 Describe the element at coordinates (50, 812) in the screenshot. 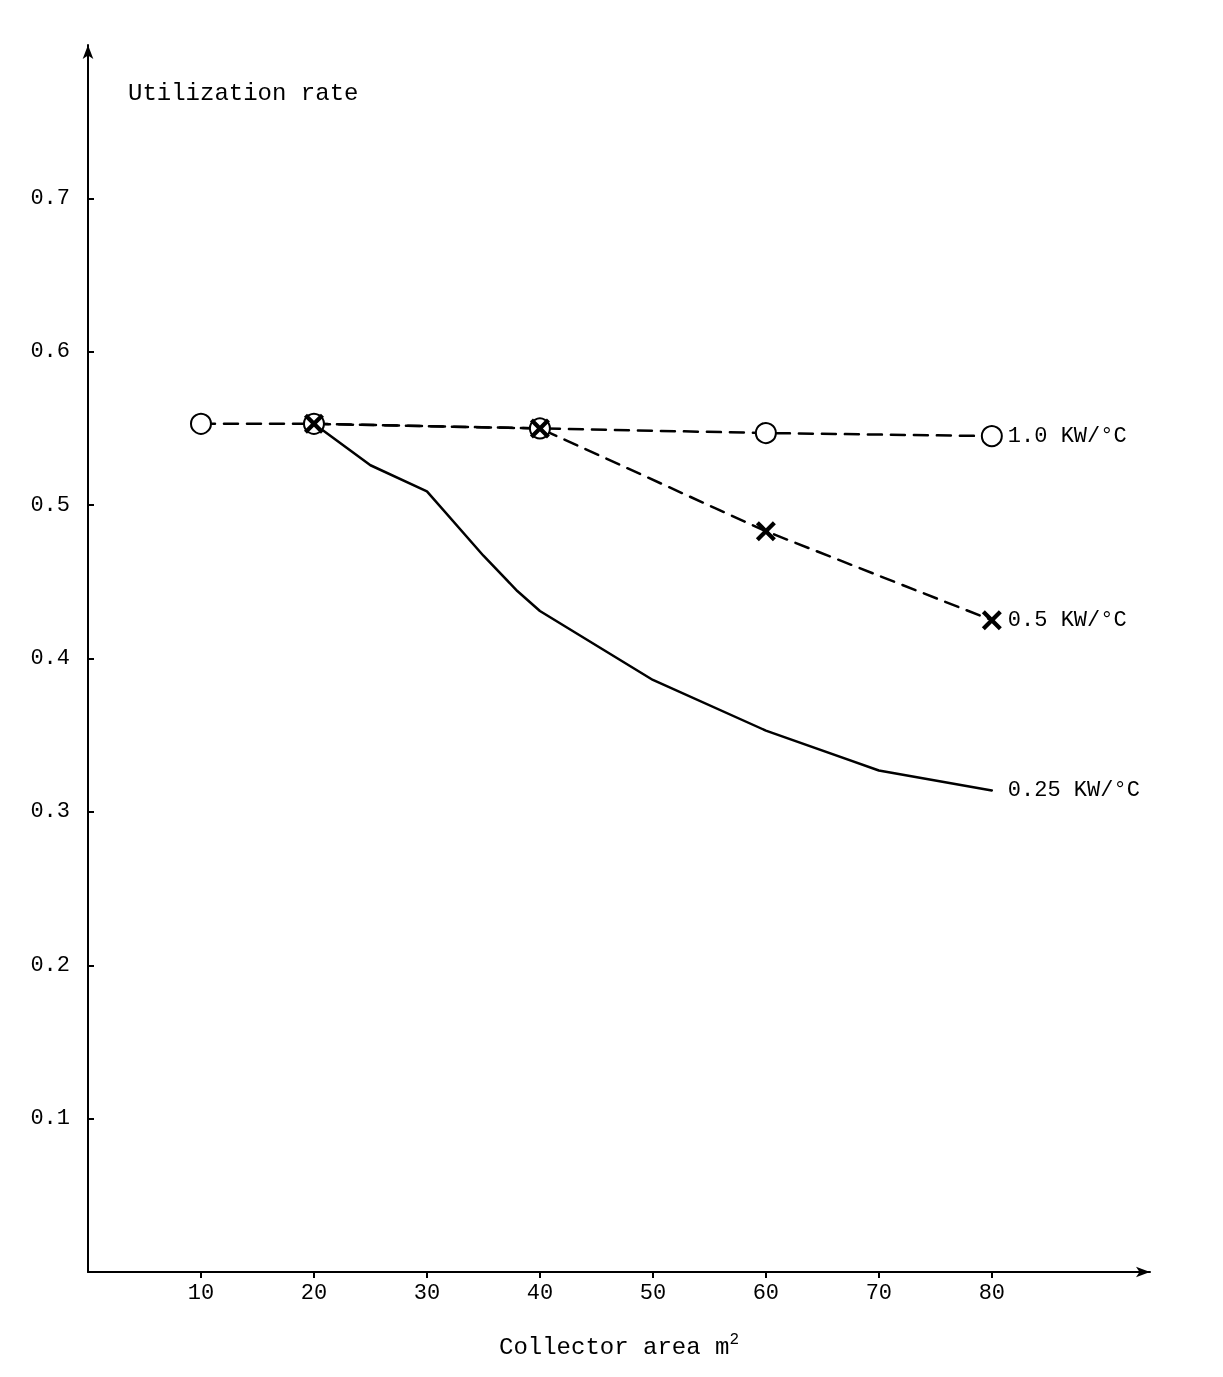

I see `y-tick-label: 0.3` at that location.